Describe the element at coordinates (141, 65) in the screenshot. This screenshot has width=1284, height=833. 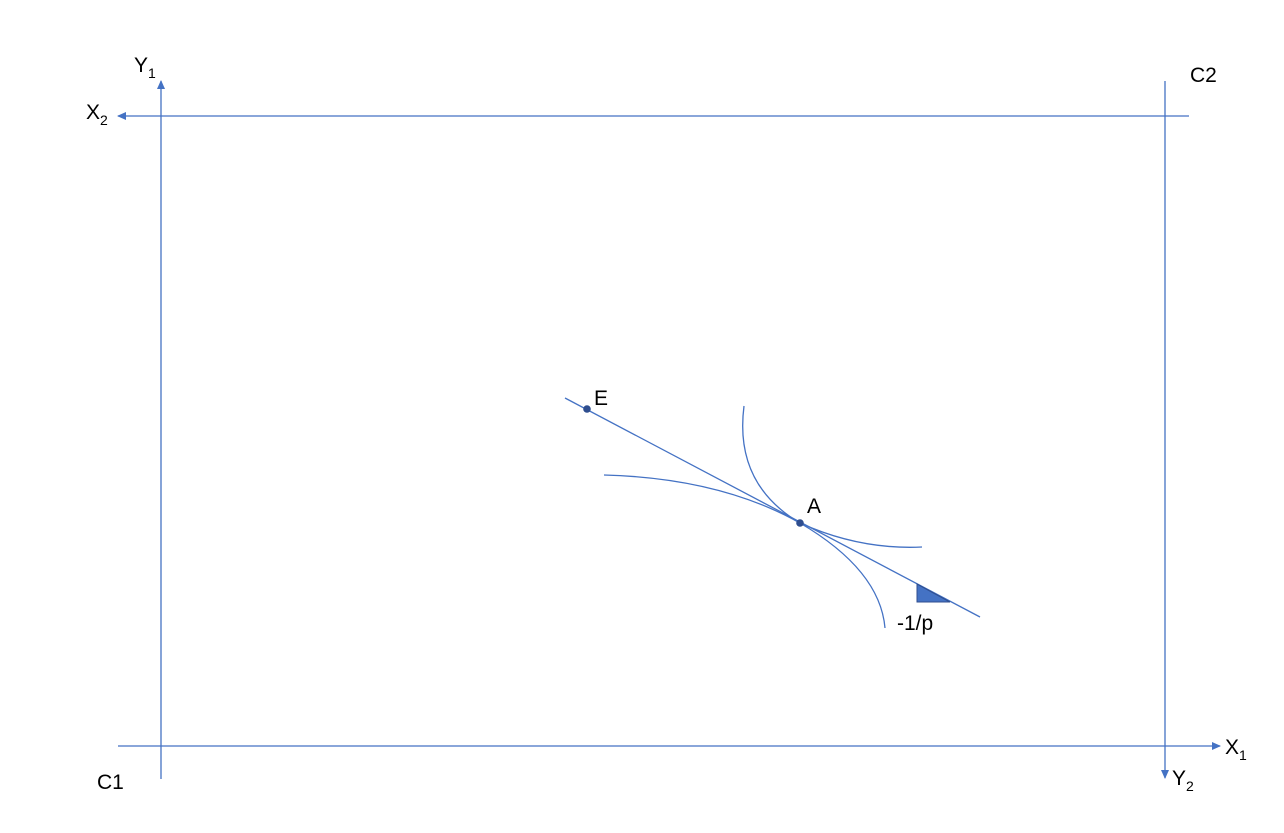
I see `y1-axis-label-base: Y` at that location.